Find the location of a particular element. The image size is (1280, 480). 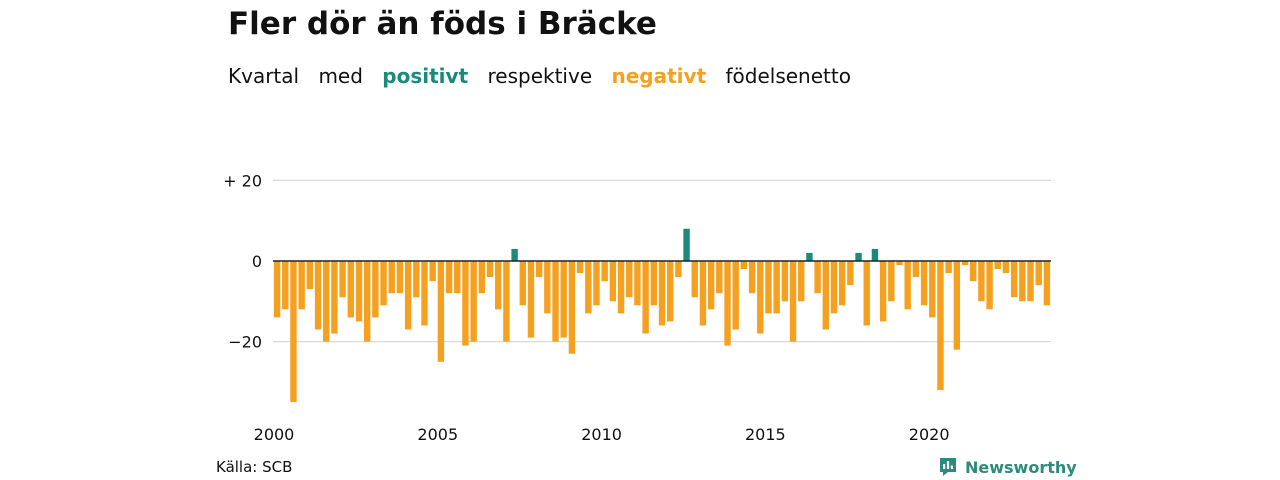

x-tick-label: 2015 is located at coordinates (765, 434).